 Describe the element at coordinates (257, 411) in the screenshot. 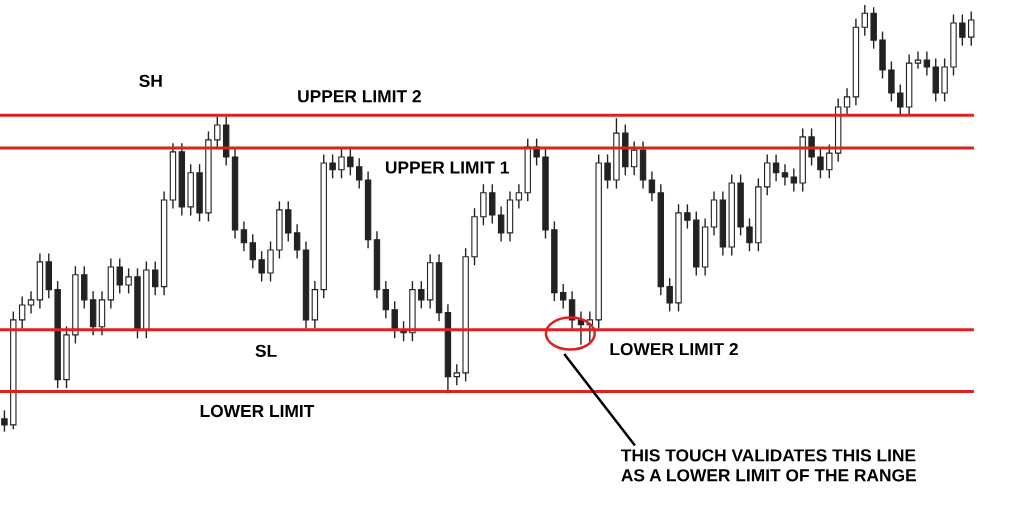

I see `ref-line-label: LOWER LIMIT` at that location.